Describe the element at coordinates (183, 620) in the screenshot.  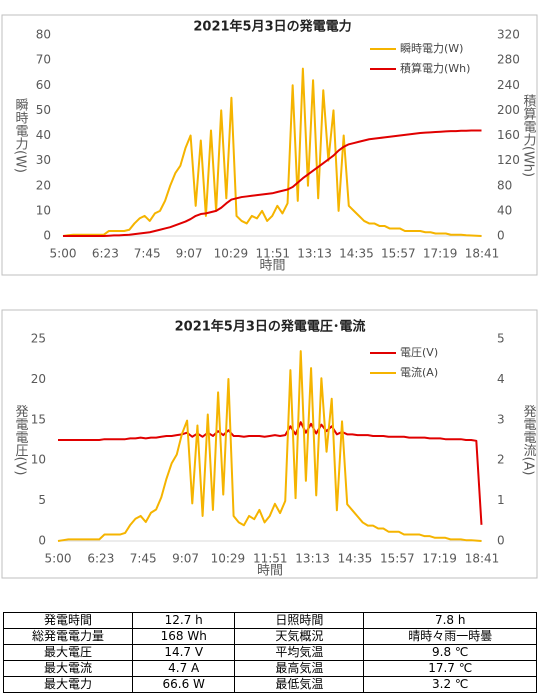
I see `table-value: 12.7 h` at that location.